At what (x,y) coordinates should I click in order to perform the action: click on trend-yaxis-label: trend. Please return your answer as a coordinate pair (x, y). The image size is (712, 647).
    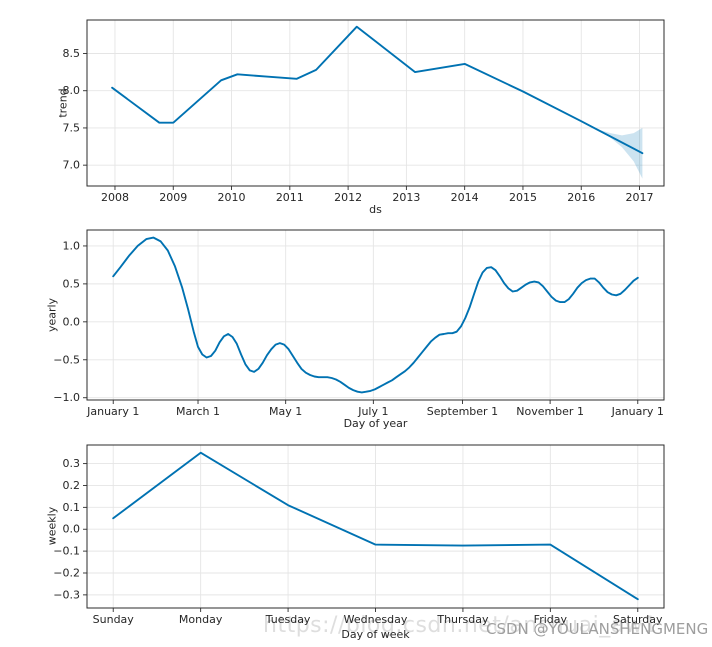
    Looking at the image, I should click on (63, 103).